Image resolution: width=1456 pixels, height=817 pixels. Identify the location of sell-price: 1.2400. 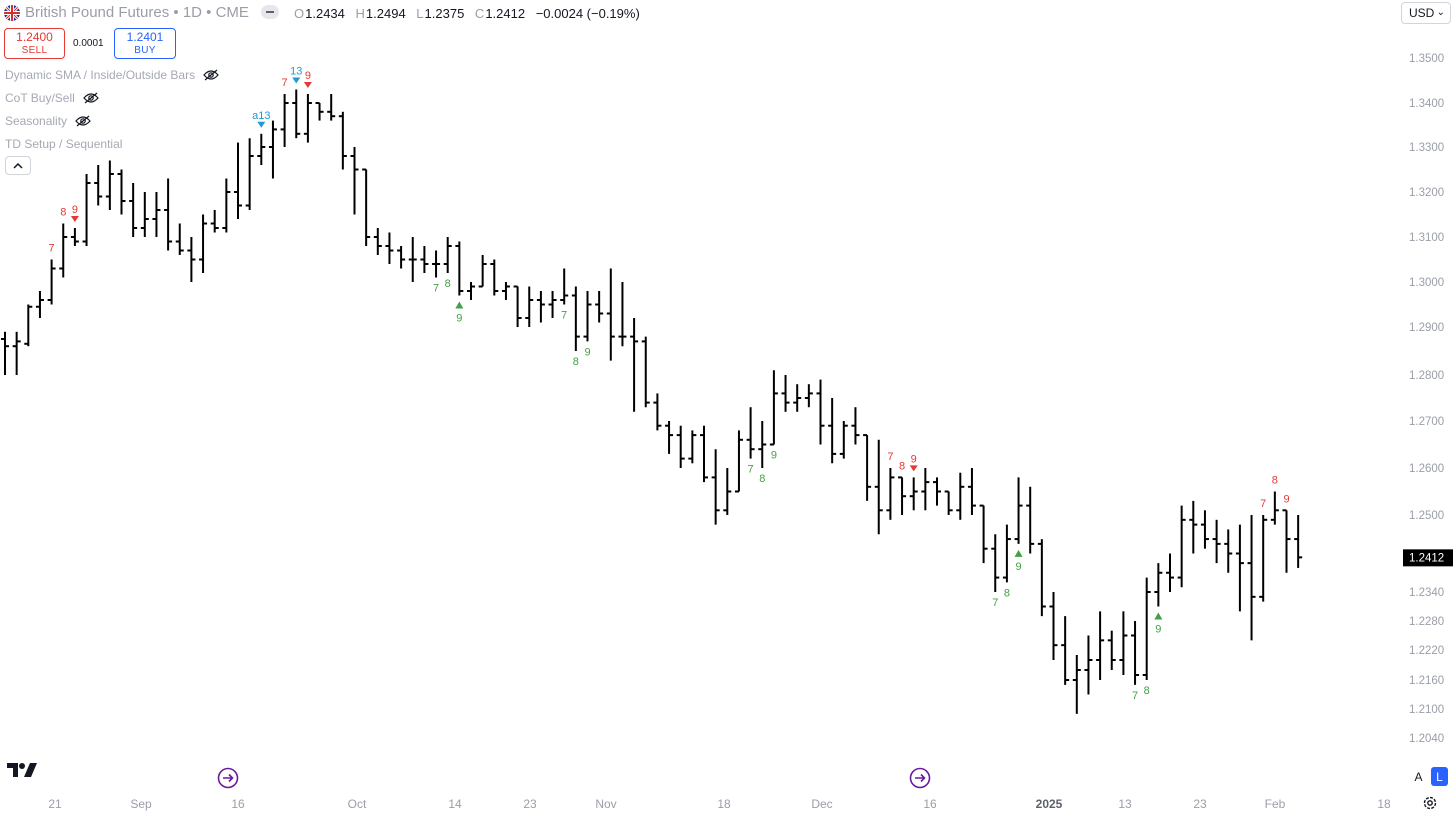
(34, 37).